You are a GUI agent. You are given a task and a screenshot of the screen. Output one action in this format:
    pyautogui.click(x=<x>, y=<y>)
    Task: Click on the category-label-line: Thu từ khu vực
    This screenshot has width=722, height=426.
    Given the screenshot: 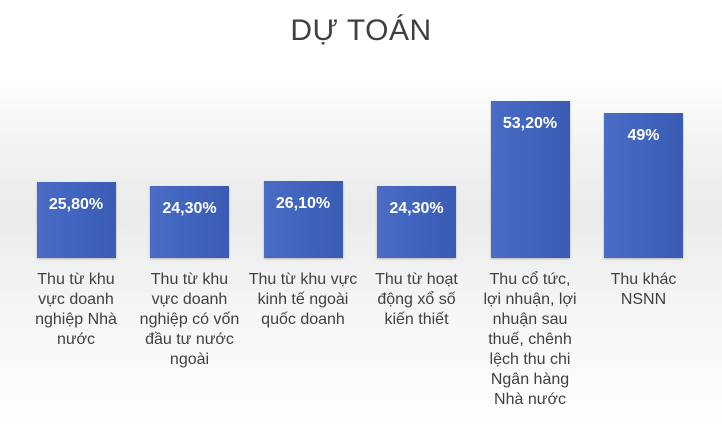 What is the action you would take?
    pyautogui.click(x=303, y=279)
    